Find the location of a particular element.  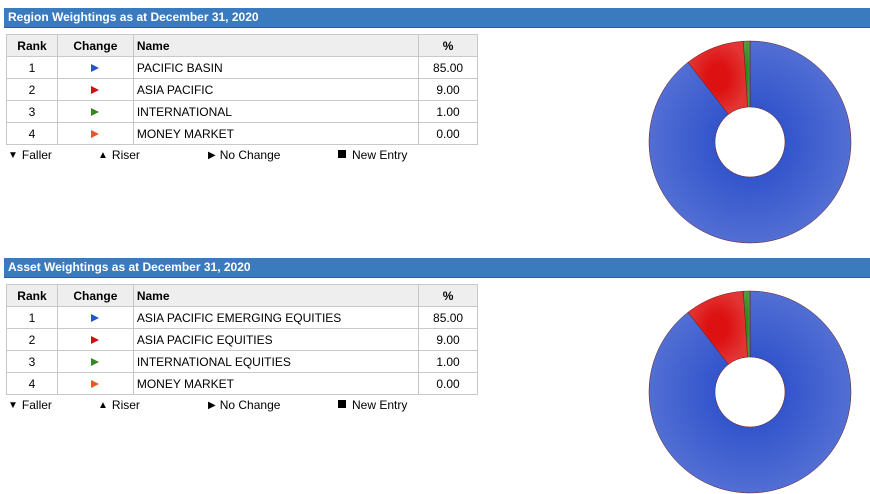

name-cell: ASIA PACIFIC is located at coordinates (276, 89).